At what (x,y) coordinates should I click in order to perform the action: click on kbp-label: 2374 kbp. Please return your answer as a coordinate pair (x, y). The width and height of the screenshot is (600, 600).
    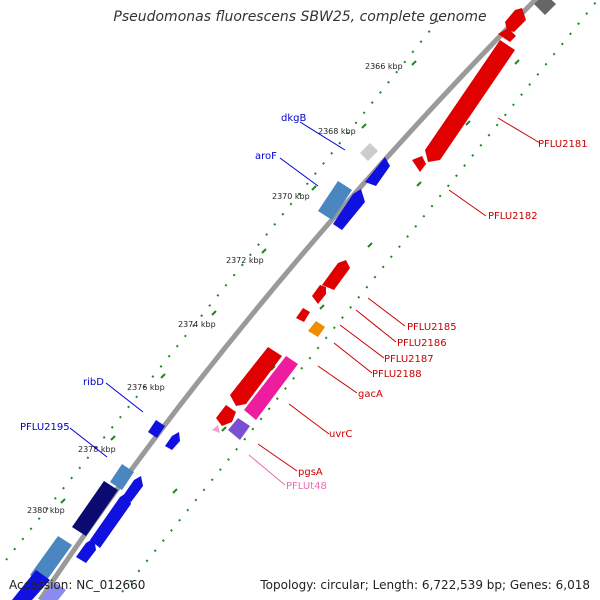
    Looking at the image, I should click on (197, 324).